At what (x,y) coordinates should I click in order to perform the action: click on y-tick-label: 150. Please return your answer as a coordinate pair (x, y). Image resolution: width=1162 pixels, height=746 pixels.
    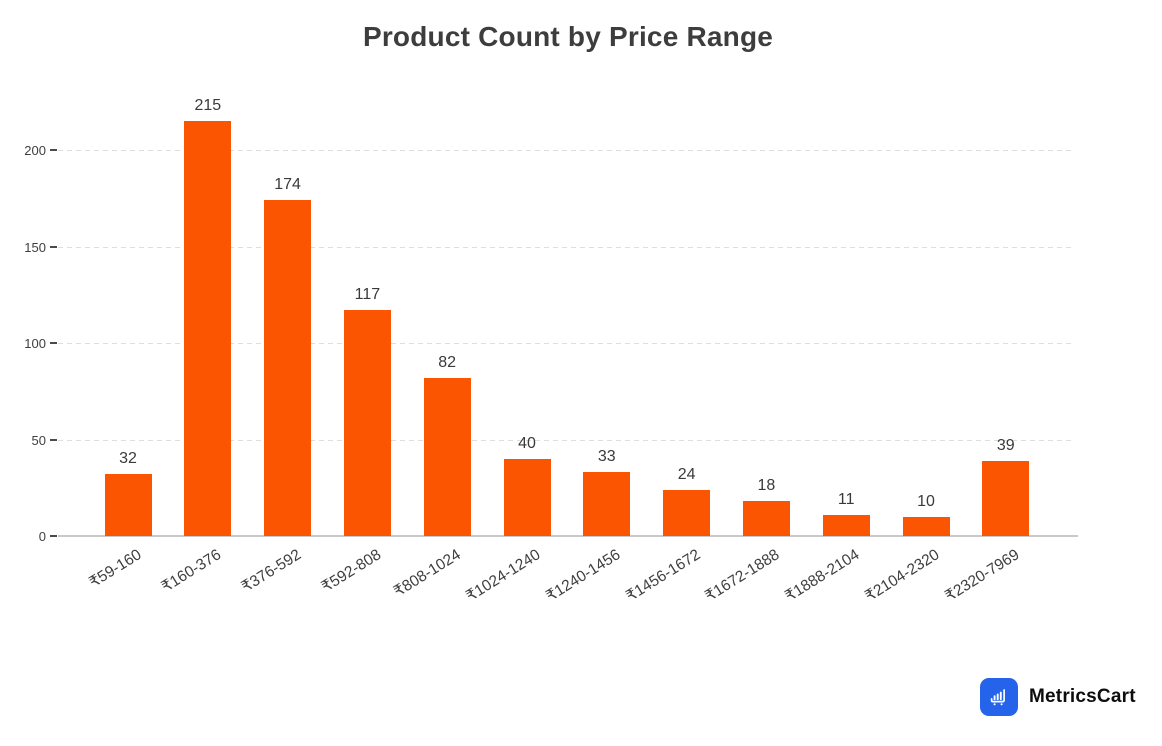
    Looking at the image, I should click on (35, 247).